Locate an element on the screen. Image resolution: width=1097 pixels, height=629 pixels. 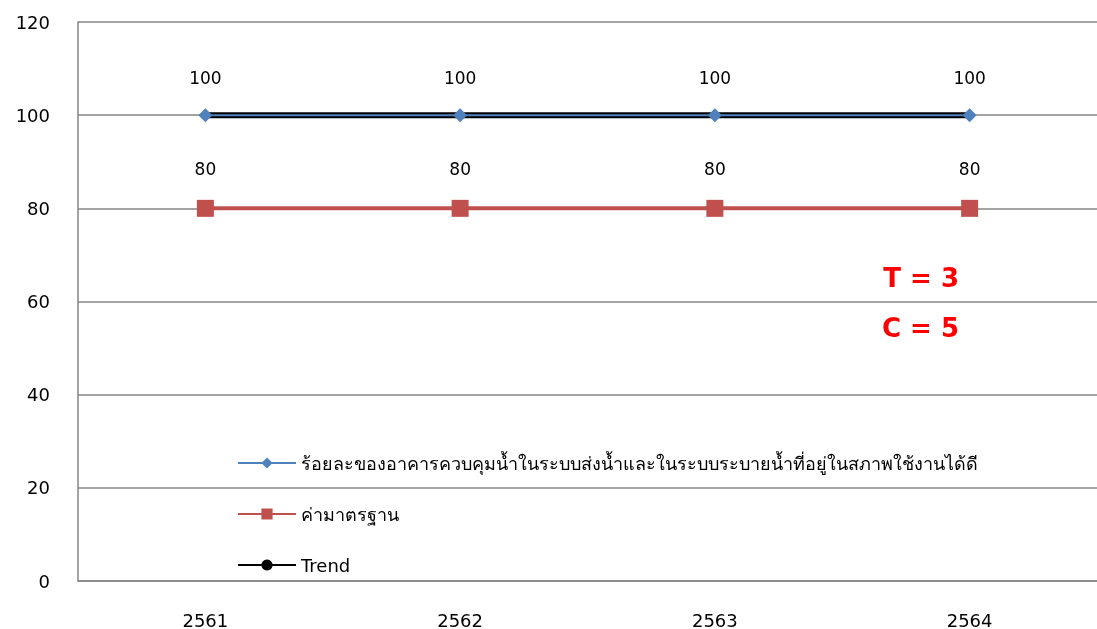
y-tick-label: 60 is located at coordinates (38, 301).